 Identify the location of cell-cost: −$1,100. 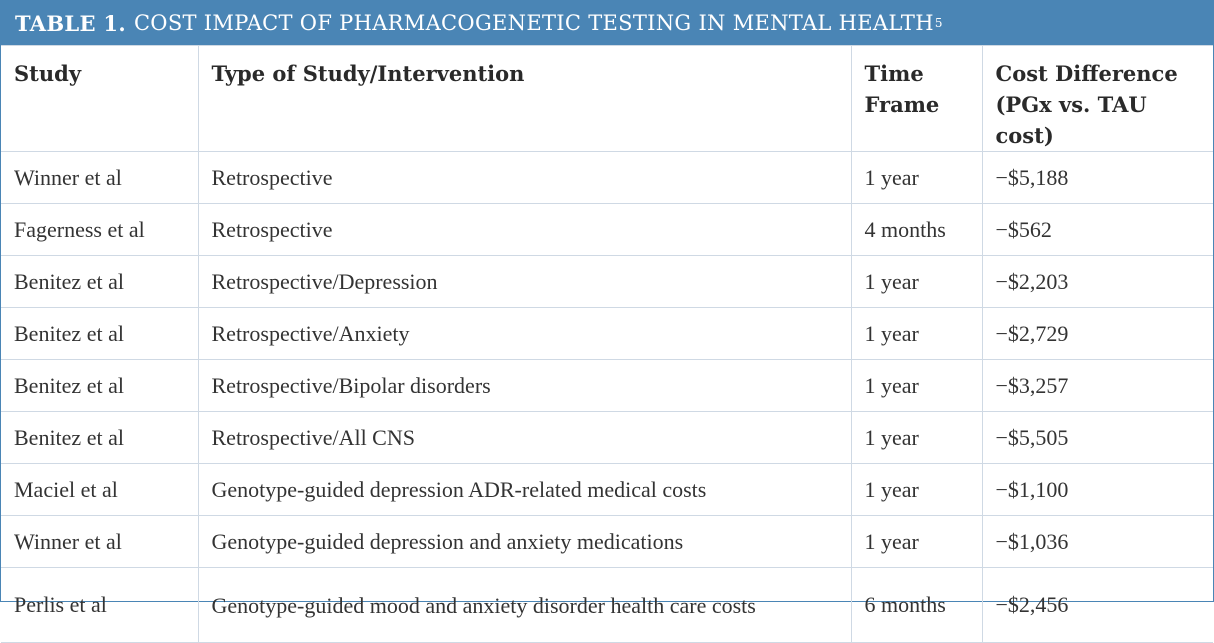
(1097, 489).